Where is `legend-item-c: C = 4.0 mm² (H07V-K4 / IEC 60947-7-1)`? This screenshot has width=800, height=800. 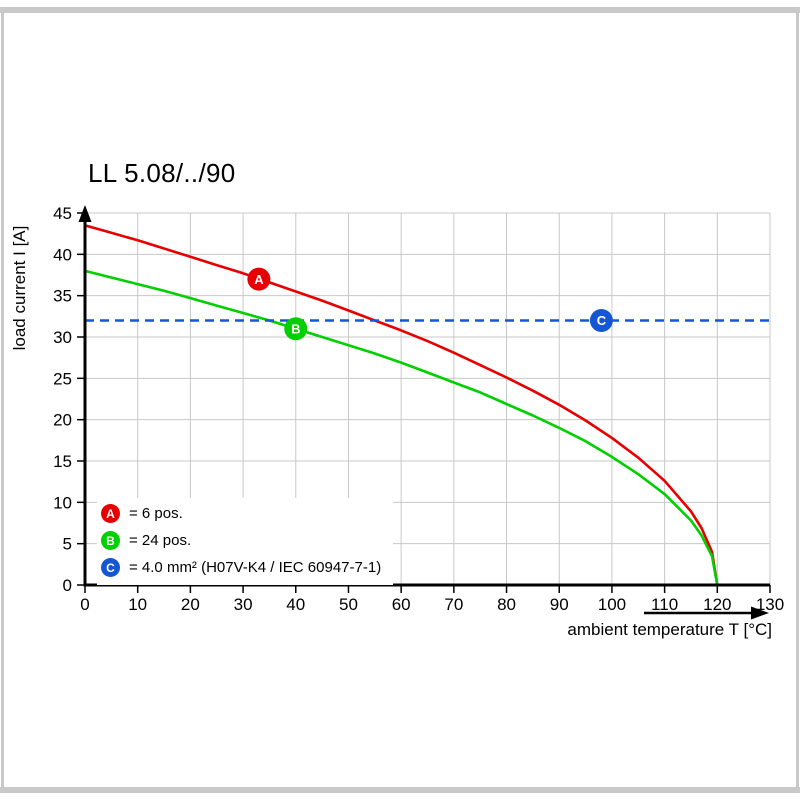 legend-item-c: C = 4.0 mm² (H07V-K4 / IEC 60947-7-1) is located at coordinates (241, 567).